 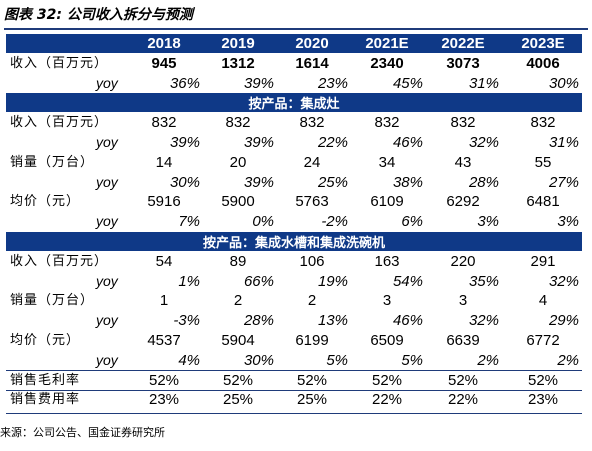 I want to click on table-cell: 1614, so click(x=312, y=63).